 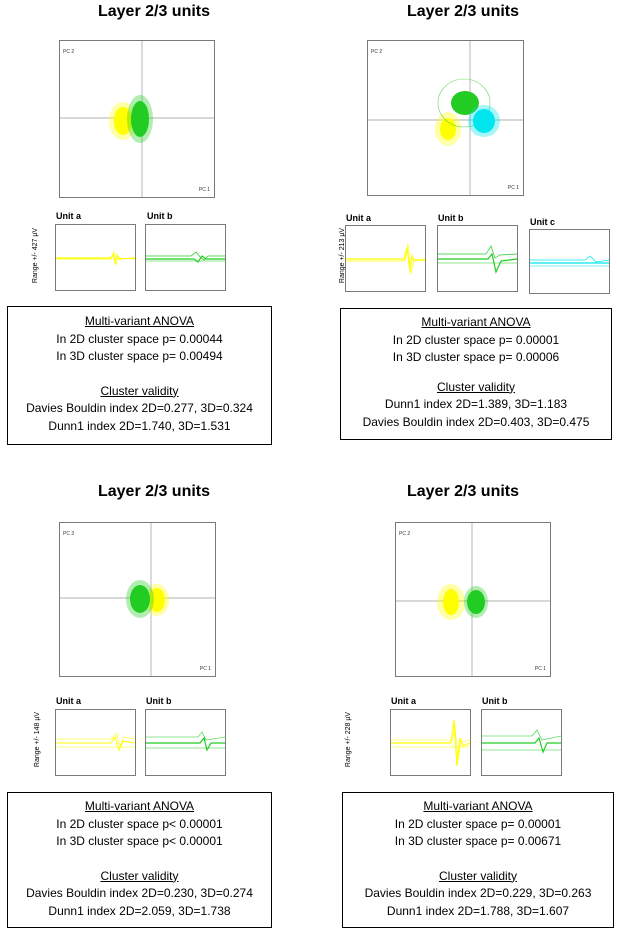 I want to click on validity-line-1: Davies Bouldin index 2D=0.230, 3D=0.274, so click(x=139, y=893).